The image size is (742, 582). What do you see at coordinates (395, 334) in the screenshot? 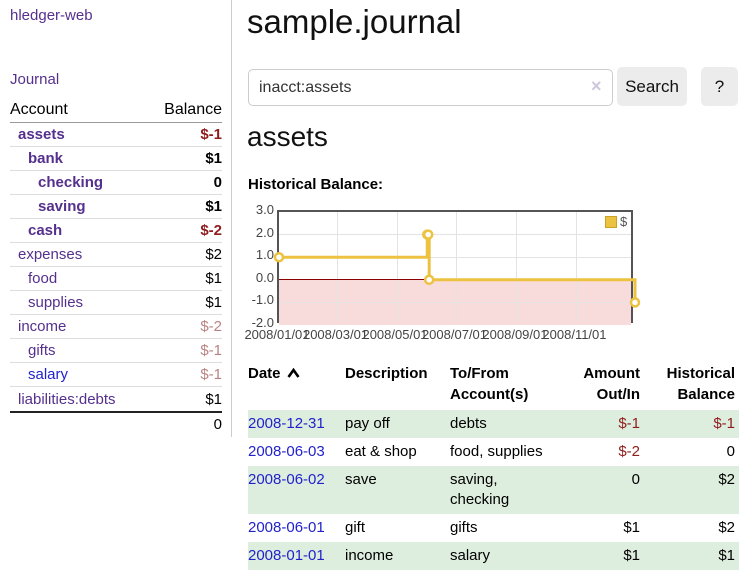
I see `x-axis-tick-label: 2008/05/01` at bounding box center [395, 334].